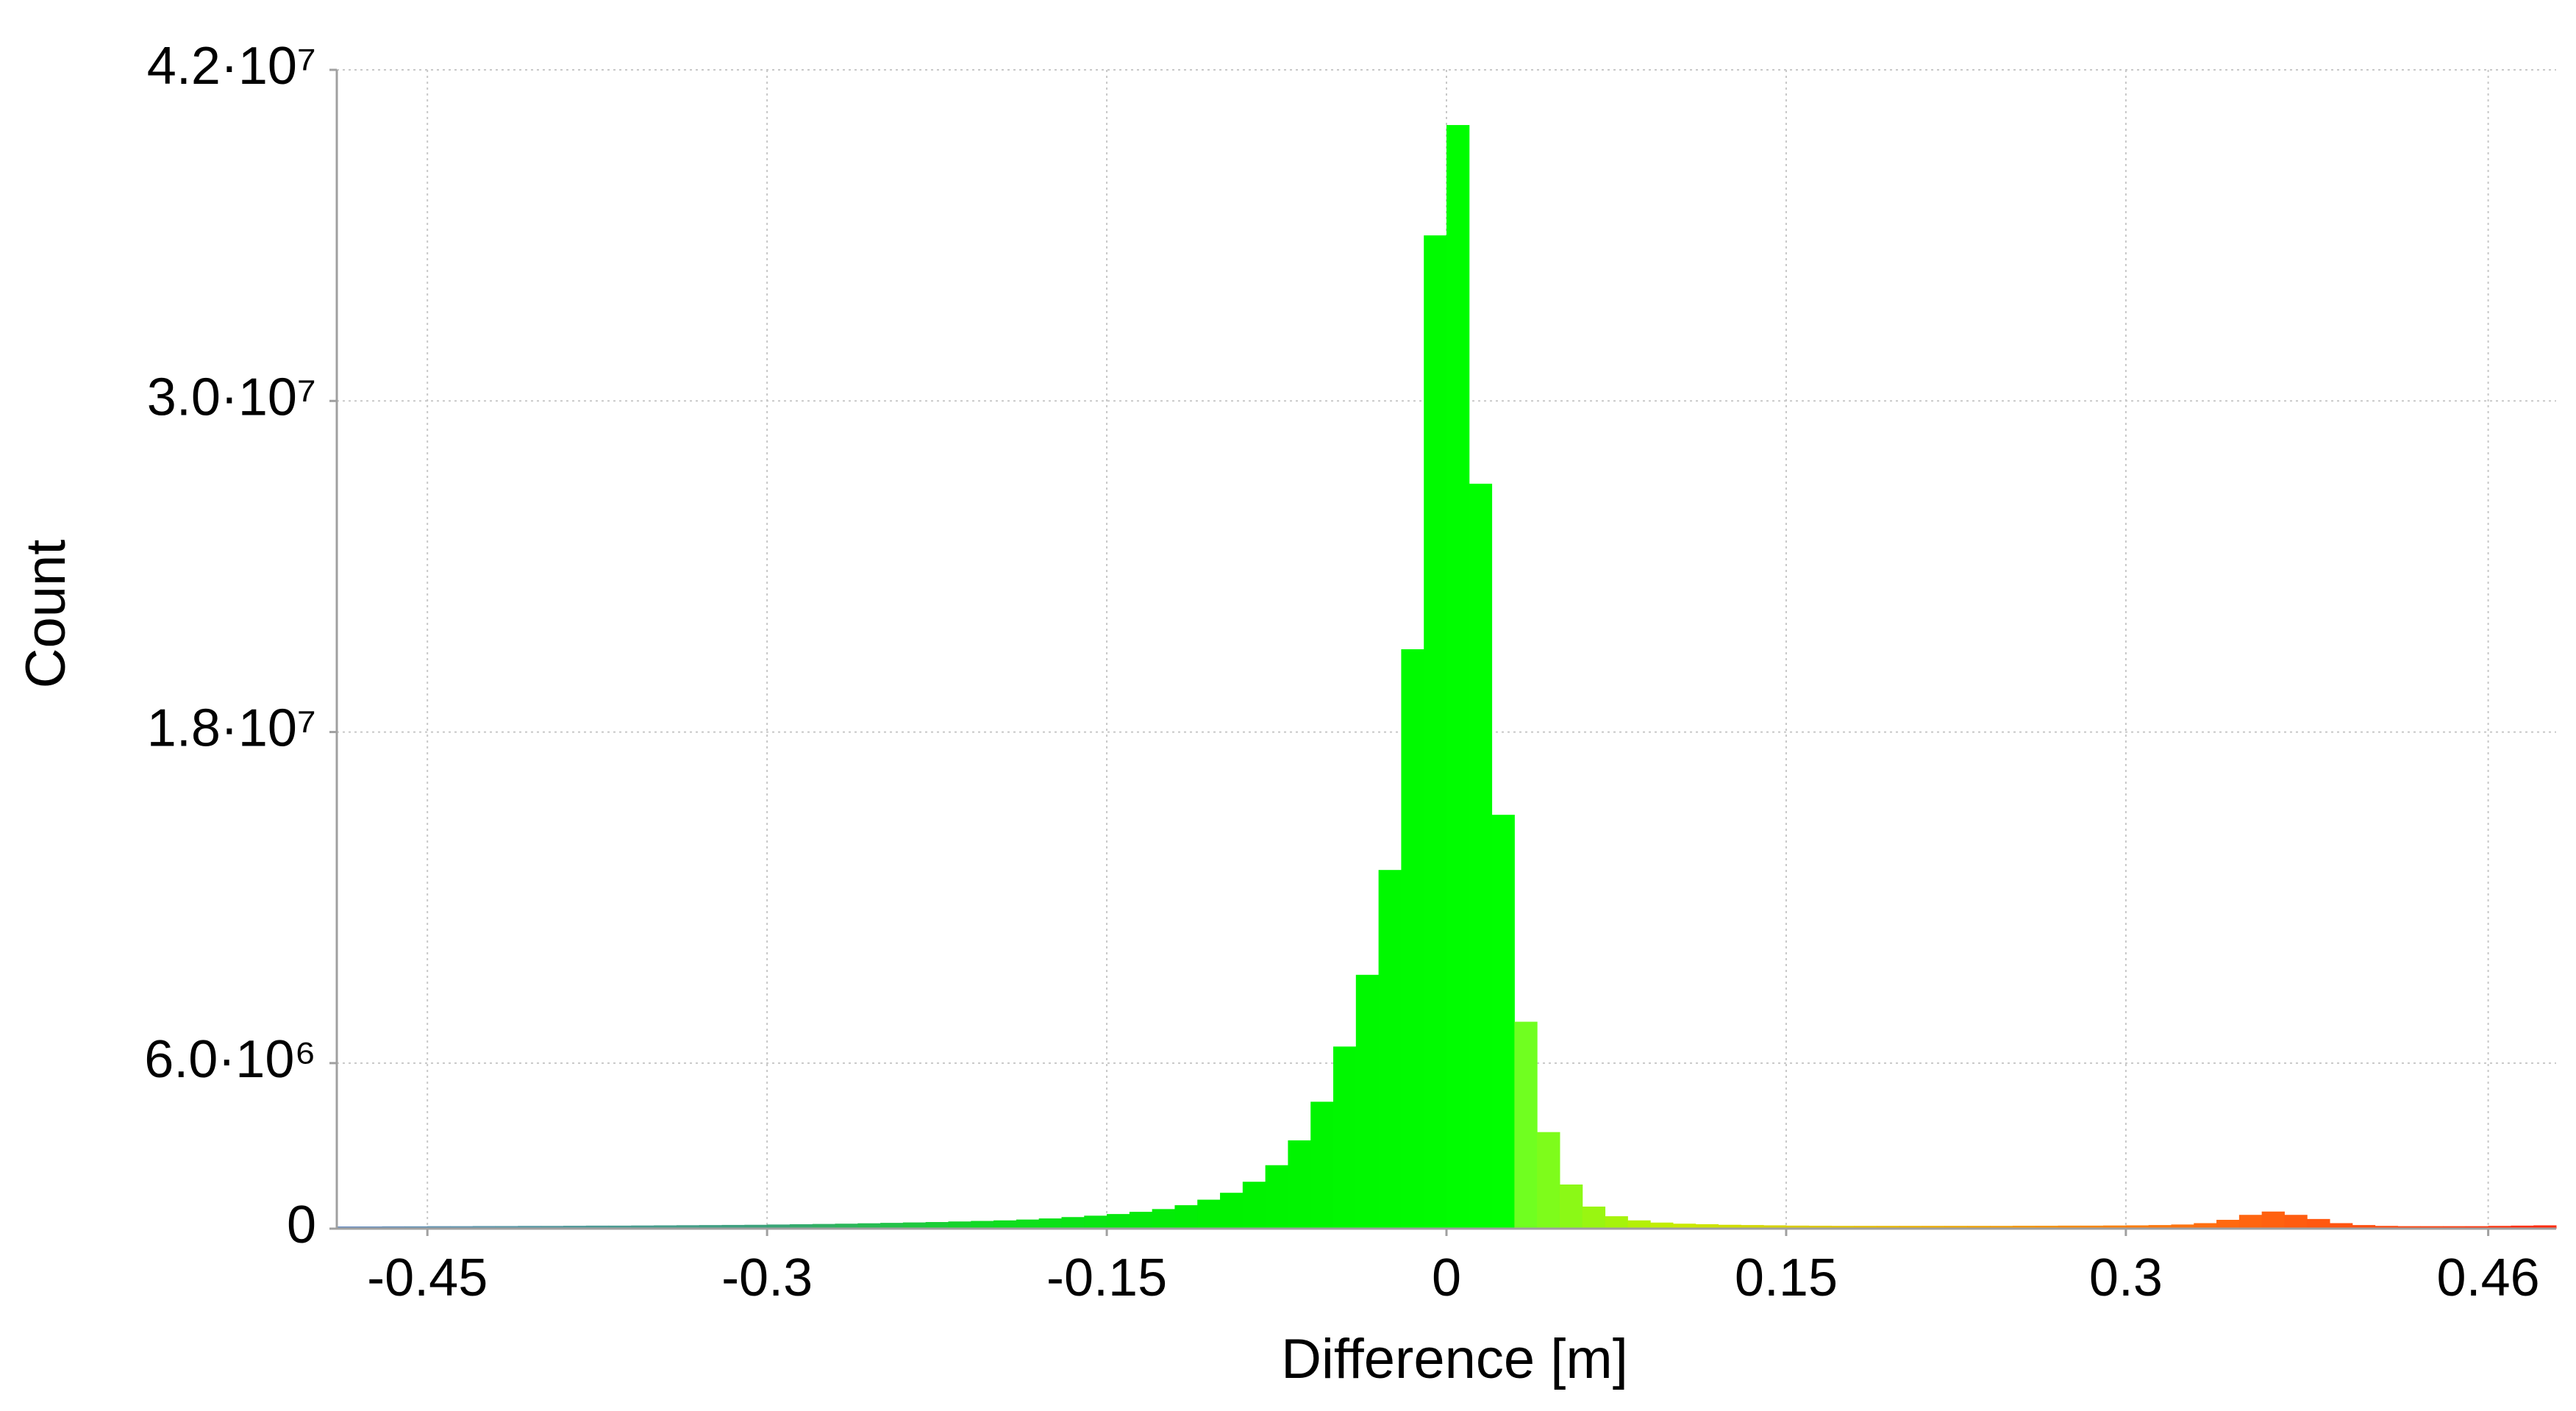 This screenshot has height=1411, width=2576. What do you see at coordinates (232, 728) in the screenshot?
I see `y-tick-label: 1.8·10⁷` at bounding box center [232, 728].